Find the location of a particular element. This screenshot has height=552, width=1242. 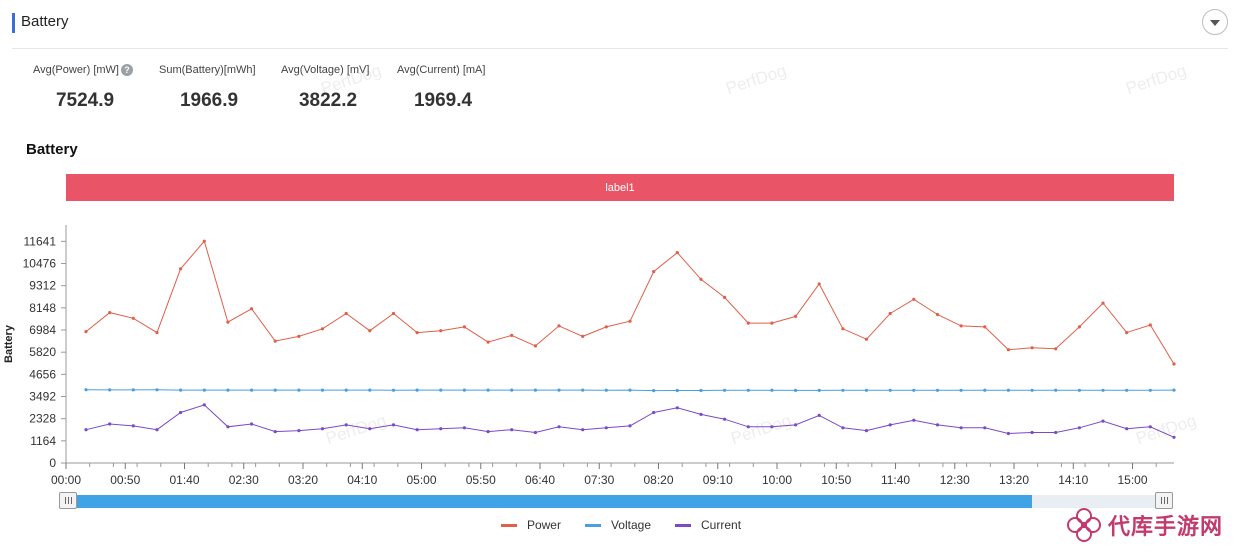

legend-item-voltage: Voltage is located at coordinates (617, 525).